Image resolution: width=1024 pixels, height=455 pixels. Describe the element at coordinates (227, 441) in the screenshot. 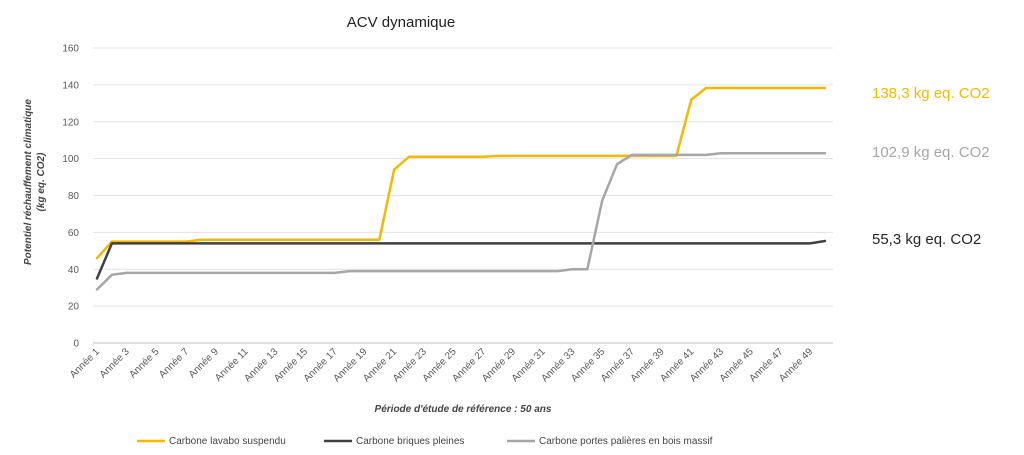

I see `legend-label: Carbone lavabo suspendu` at that location.